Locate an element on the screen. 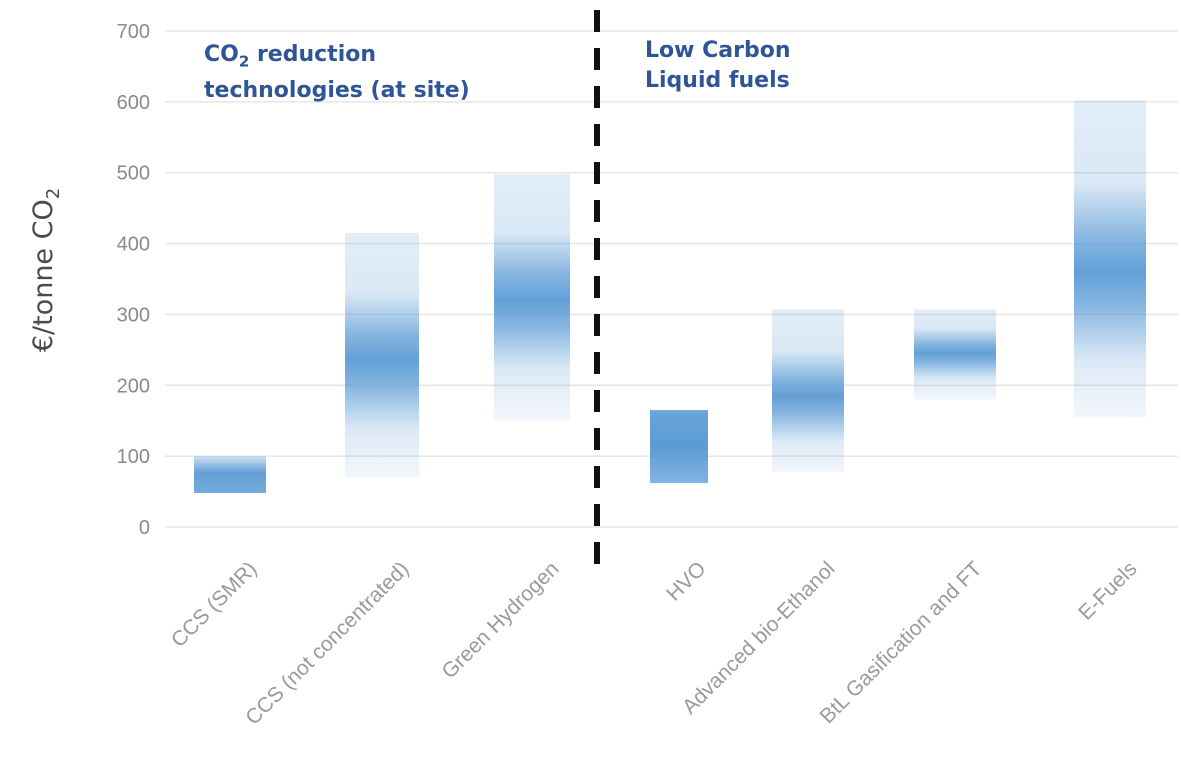 The image size is (1181, 783). y-tick-label: 400 is located at coordinates (133, 245).